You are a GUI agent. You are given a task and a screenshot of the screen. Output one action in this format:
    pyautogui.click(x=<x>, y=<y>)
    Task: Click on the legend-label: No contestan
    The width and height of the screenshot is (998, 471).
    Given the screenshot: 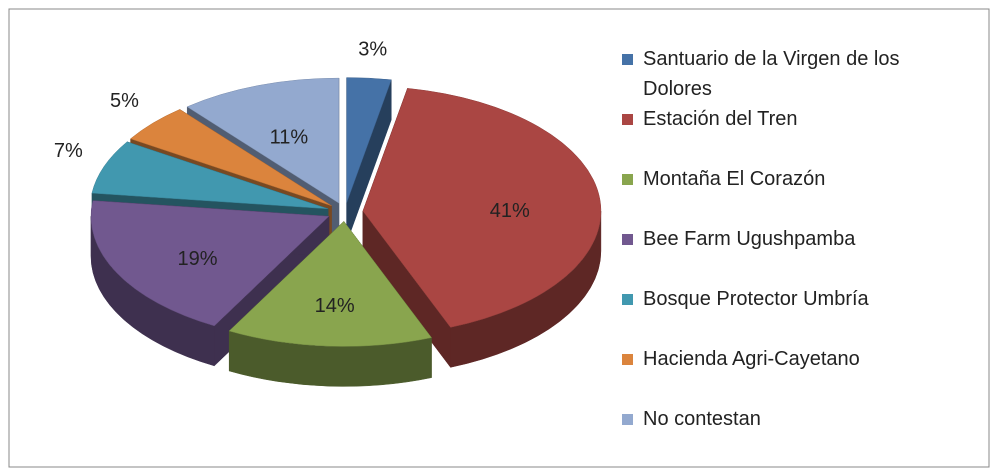 What is the action you would take?
    pyautogui.click(x=702, y=419)
    